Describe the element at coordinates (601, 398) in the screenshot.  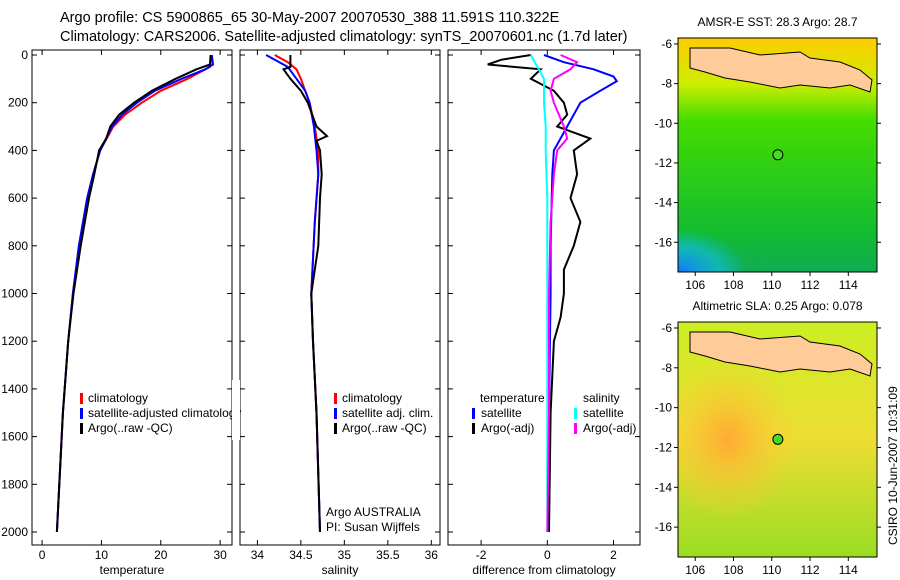
I see `legend-header-salinity: salinity` at that location.